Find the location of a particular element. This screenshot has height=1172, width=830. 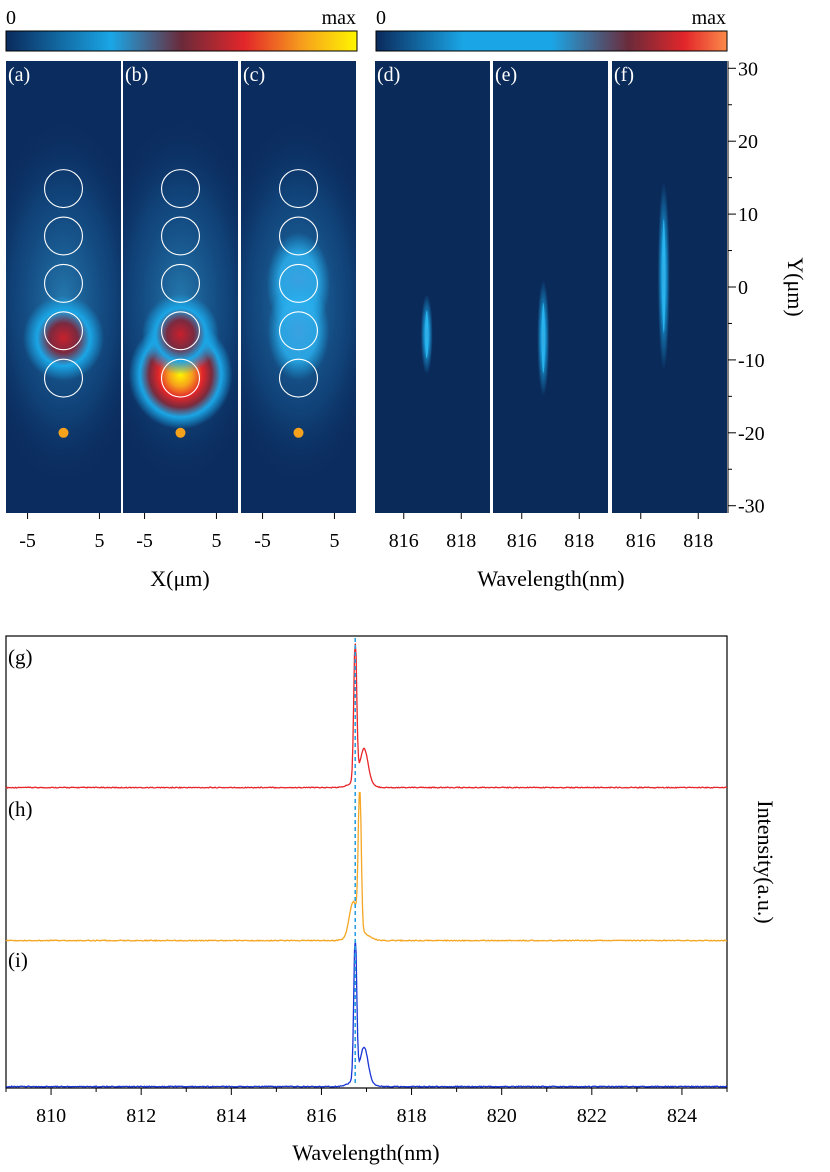

line-series-g is located at coordinates (366, 716).